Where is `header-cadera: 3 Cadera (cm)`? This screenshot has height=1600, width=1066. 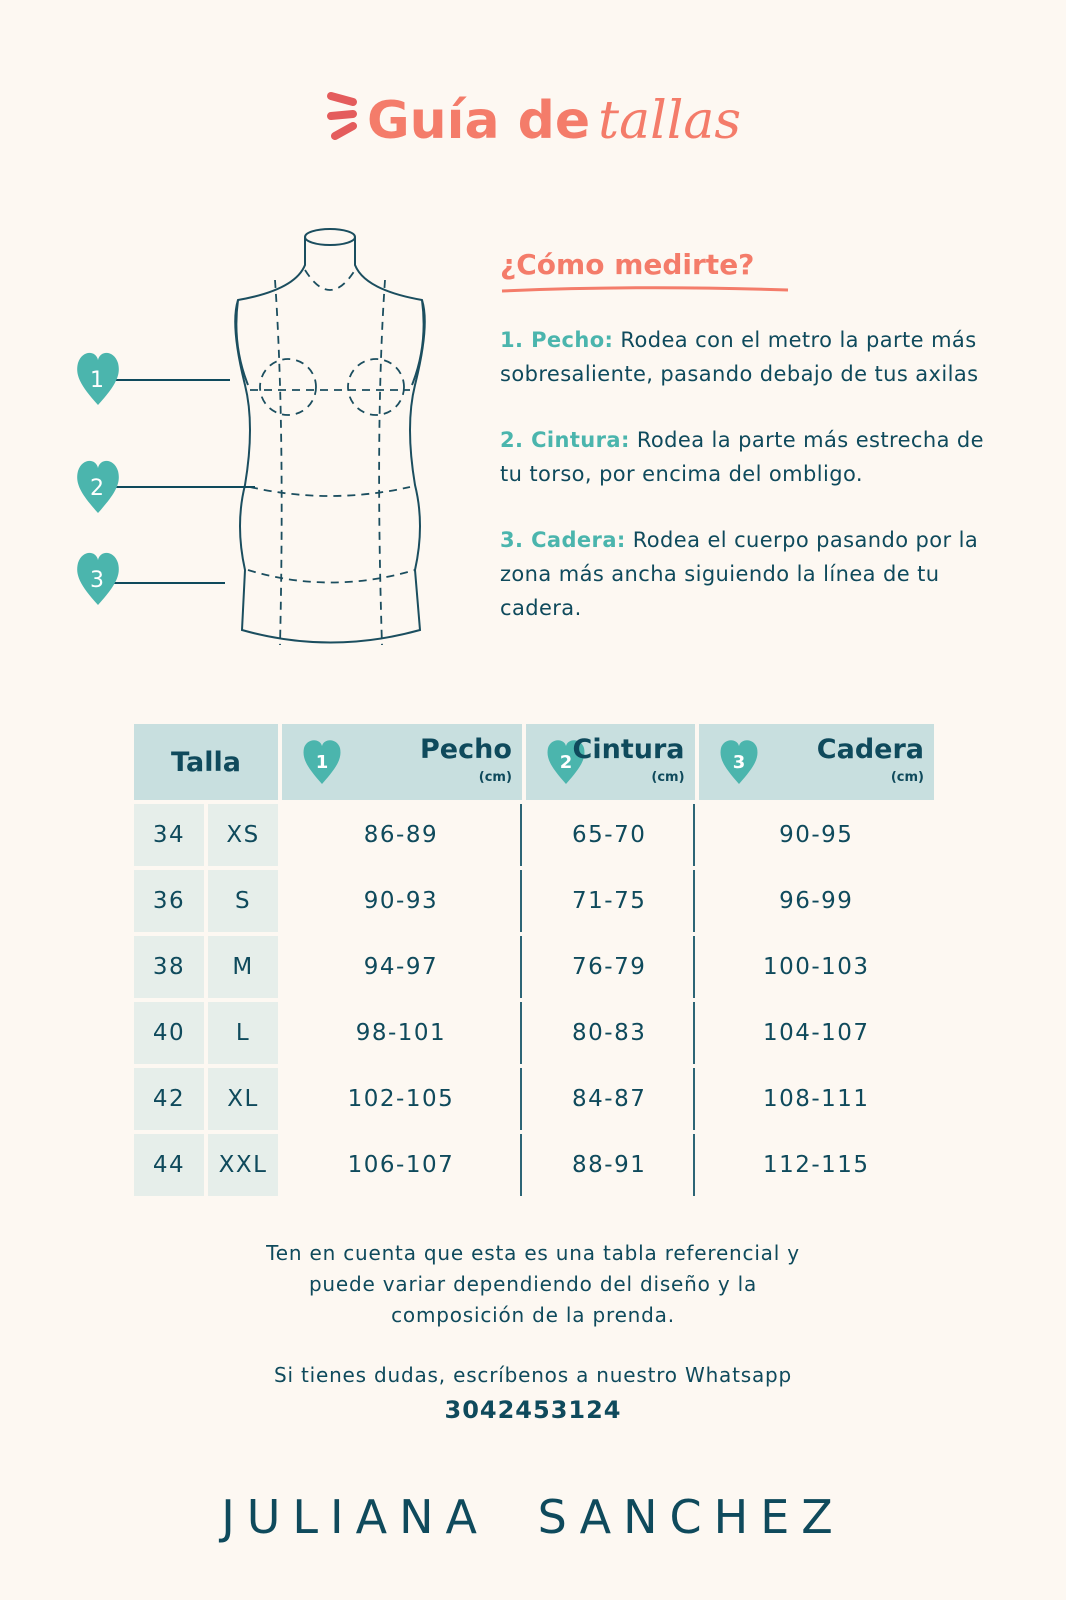
header-cadera: 3 Cadera (cm) is located at coordinates (816, 762).